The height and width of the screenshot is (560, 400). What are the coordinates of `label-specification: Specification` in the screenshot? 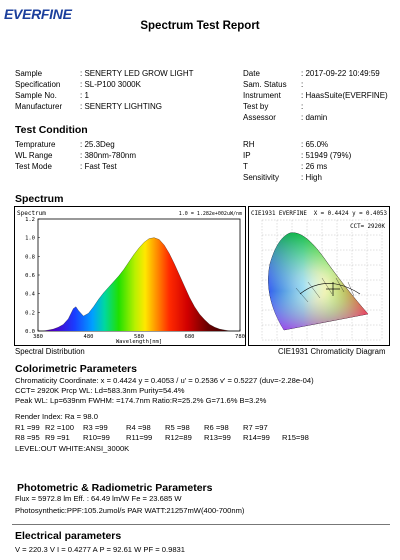 It's located at (38, 84).